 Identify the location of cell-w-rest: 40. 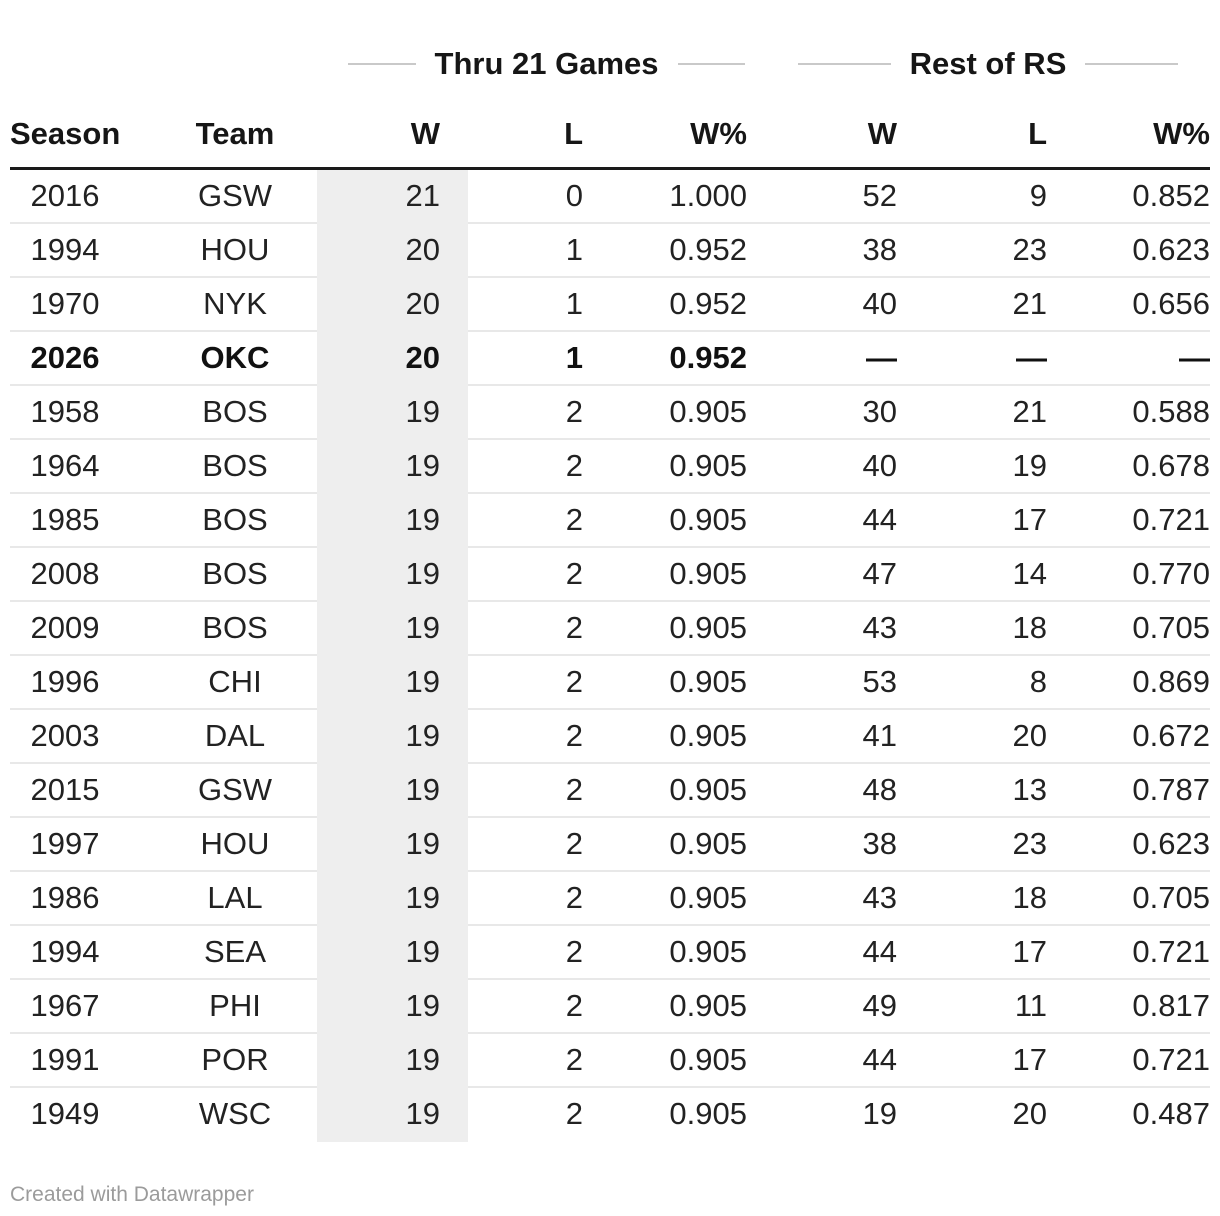
(832, 305).